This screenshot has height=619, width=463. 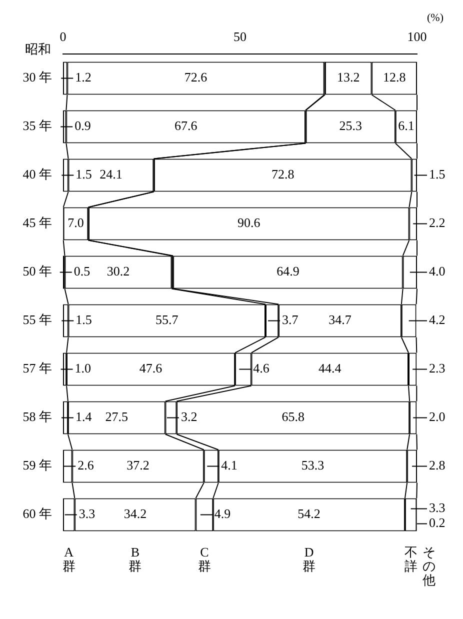 What do you see at coordinates (37, 514) in the screenshot?
I see `y-tick-label: 60 年` at bounding box center [37, 514].